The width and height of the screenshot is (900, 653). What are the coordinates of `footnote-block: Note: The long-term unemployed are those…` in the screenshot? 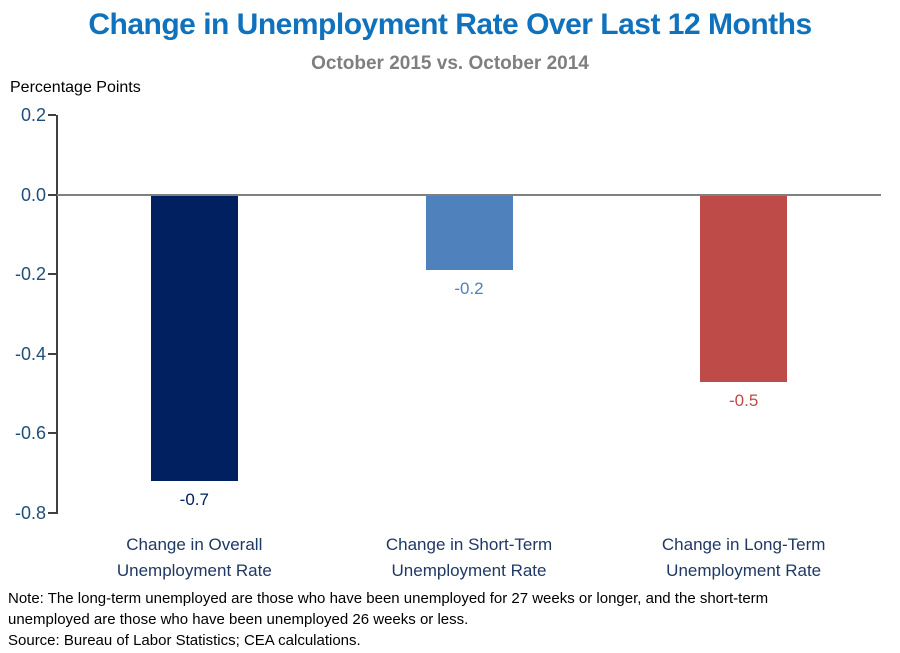 It's located at (451, 619).